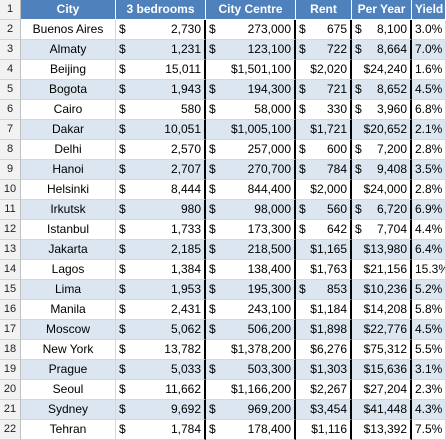  Describe the element at coordinates (382, 310) in the screenshot. I see `cell-per-year: $14,208` at that location.